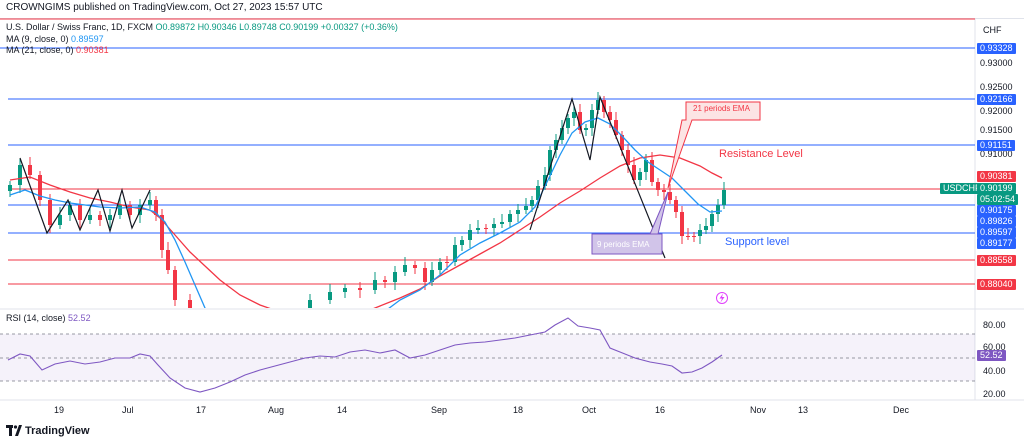 Image resolution: width=1024 pixels, height=443 pixels. What do you see at coordinates (996, 284) in the screenshot?
I see `level-label-088040: 0.88040` at bounding box center [996, 284].